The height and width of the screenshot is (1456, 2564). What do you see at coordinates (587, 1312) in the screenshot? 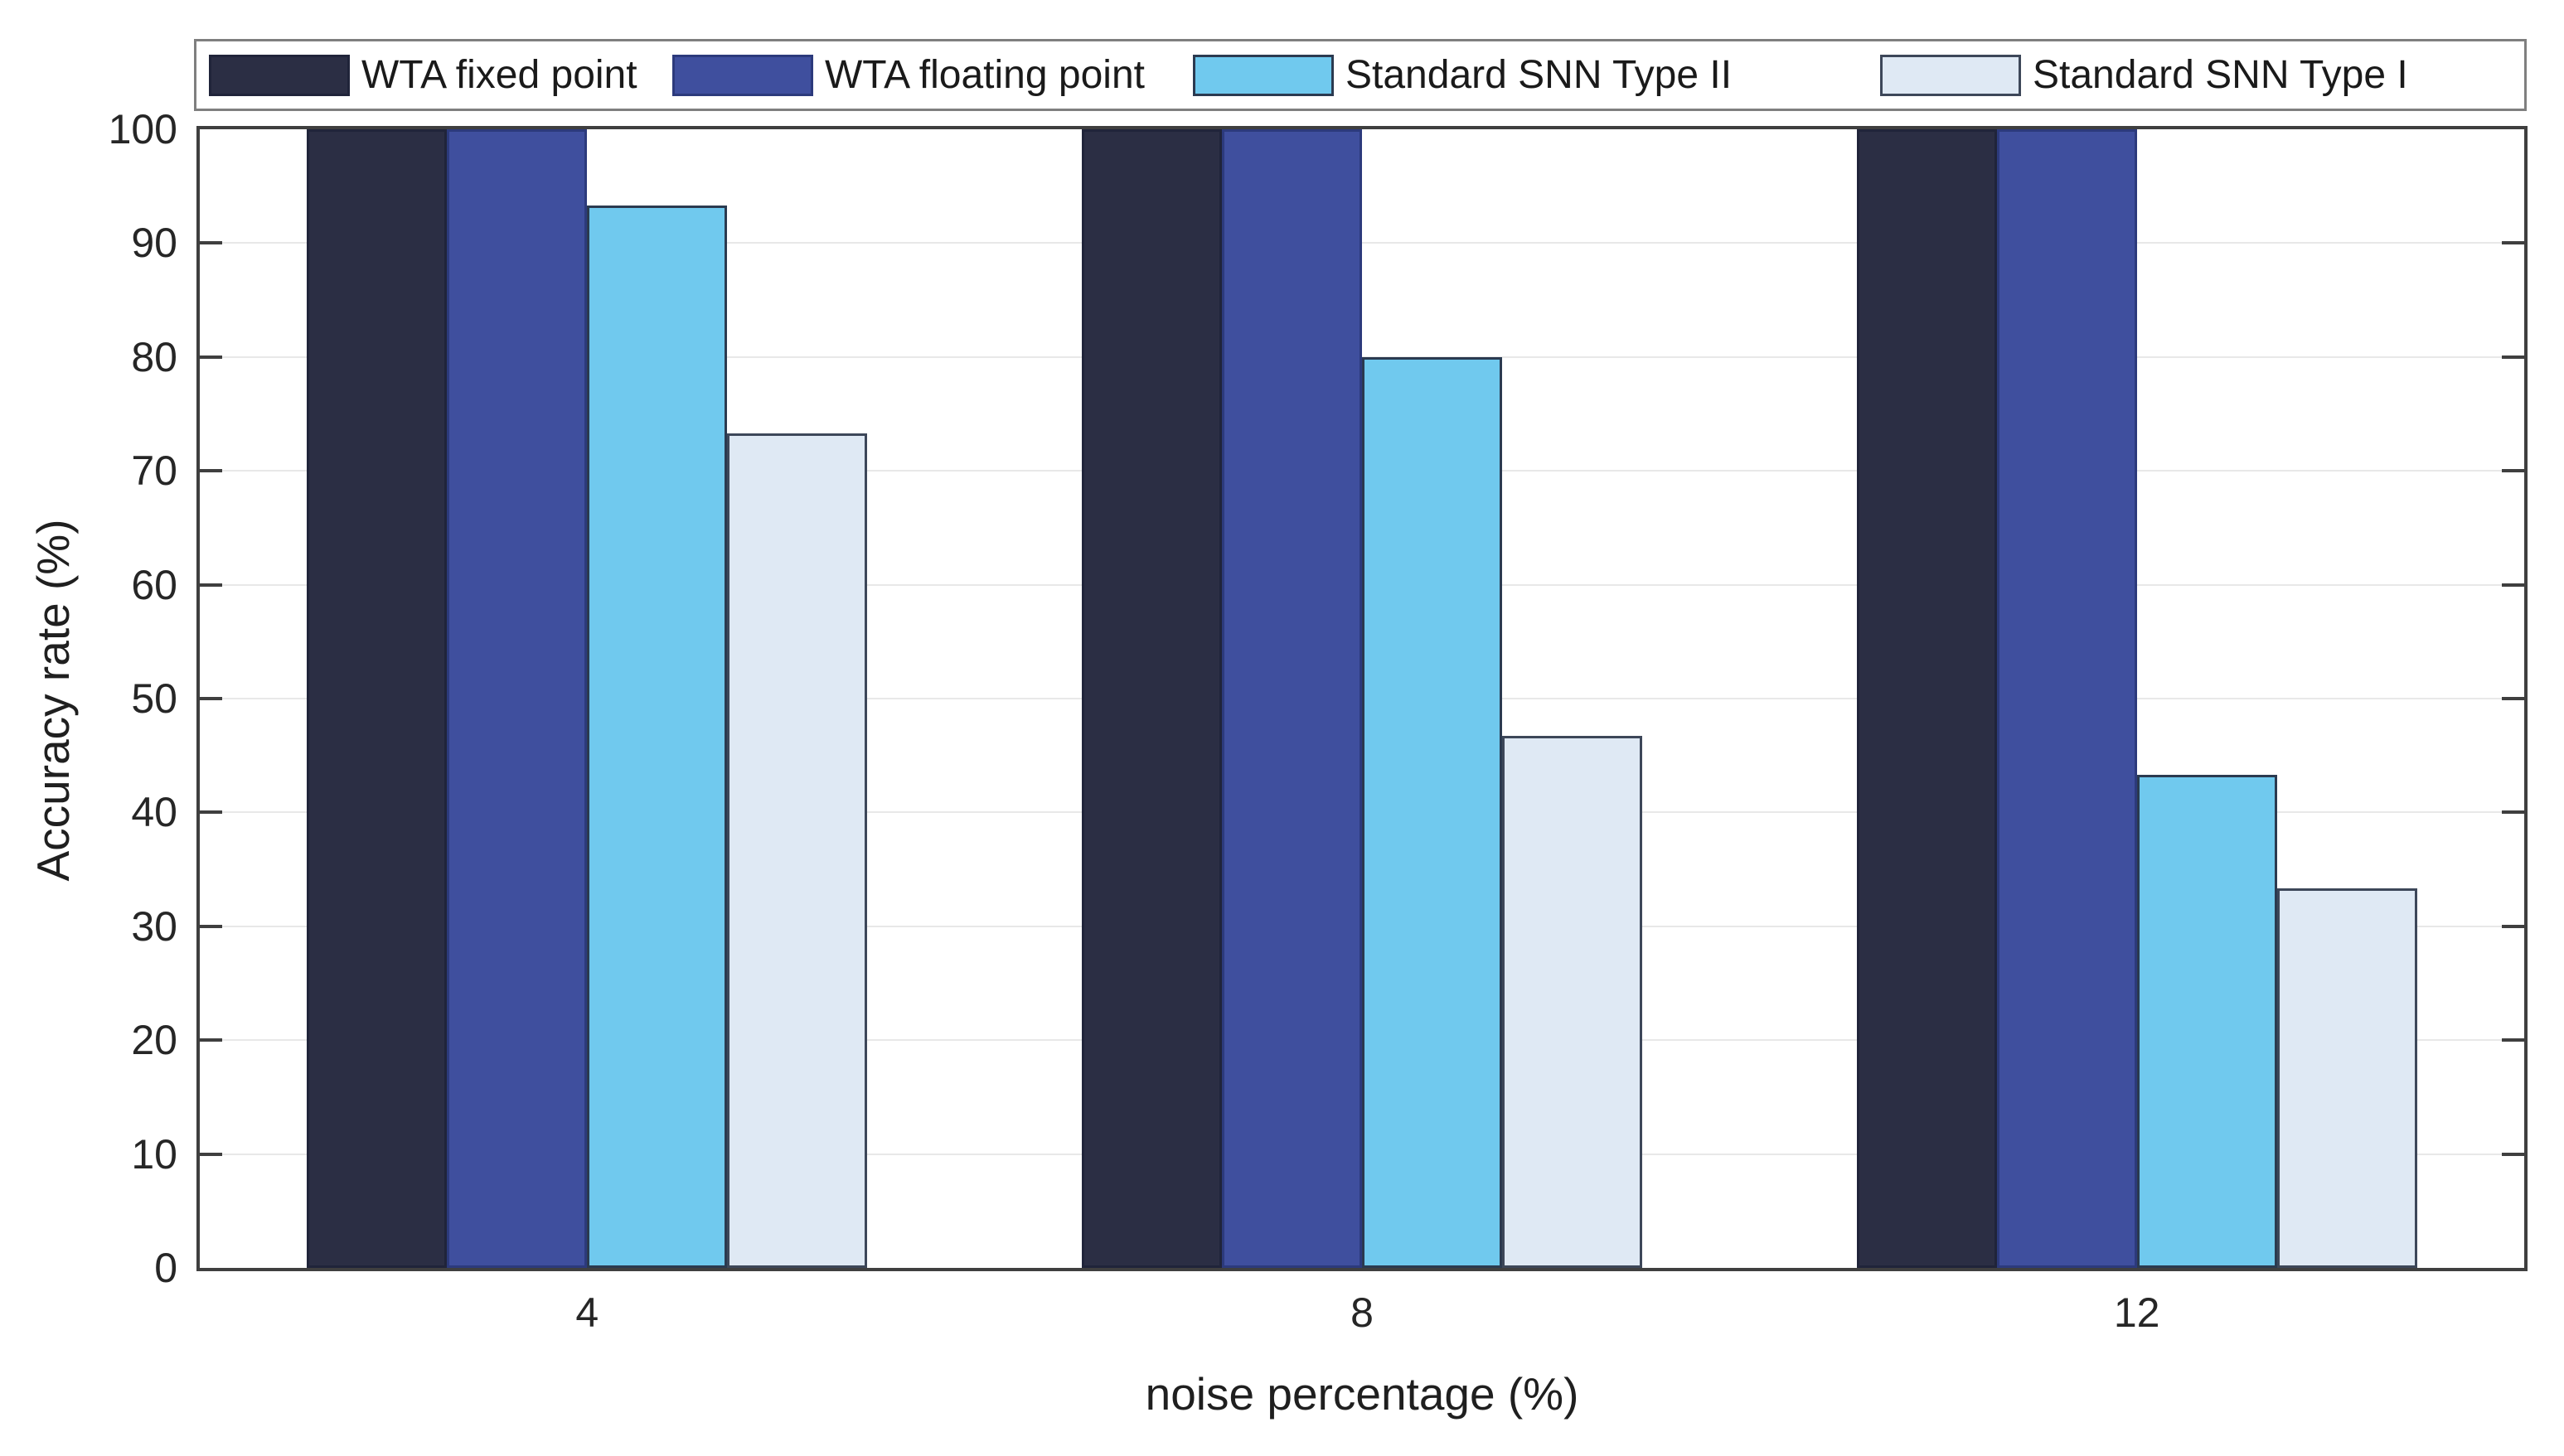
I see `x-tick-label-4: 4` at bounding box center [587, 1312].